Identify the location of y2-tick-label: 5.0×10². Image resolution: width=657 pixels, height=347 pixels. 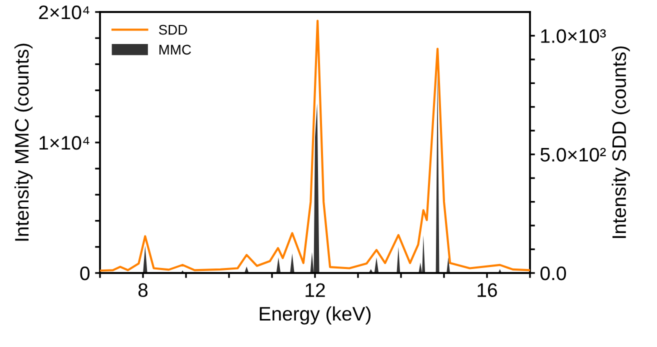
(573, 155).